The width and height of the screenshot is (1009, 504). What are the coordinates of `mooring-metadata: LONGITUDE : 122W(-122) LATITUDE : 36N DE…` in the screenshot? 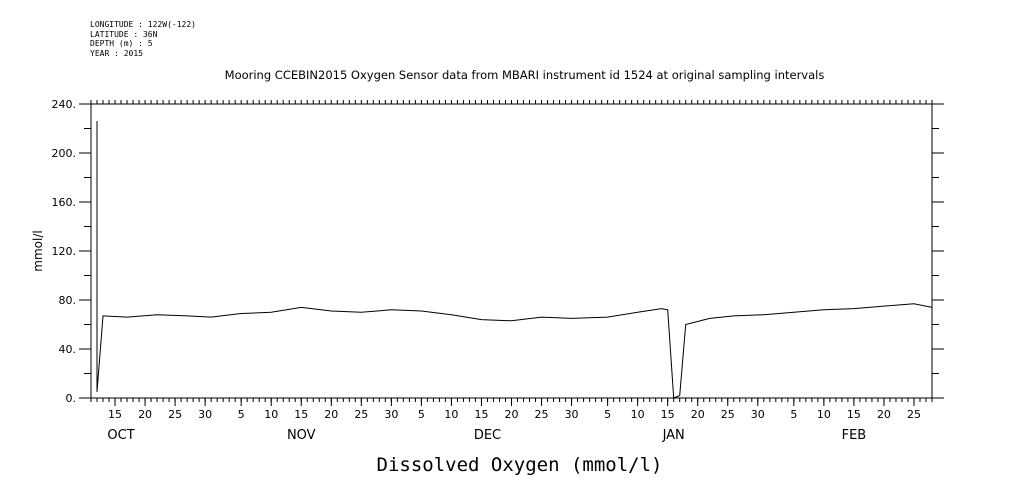 It's located at (143, 39).